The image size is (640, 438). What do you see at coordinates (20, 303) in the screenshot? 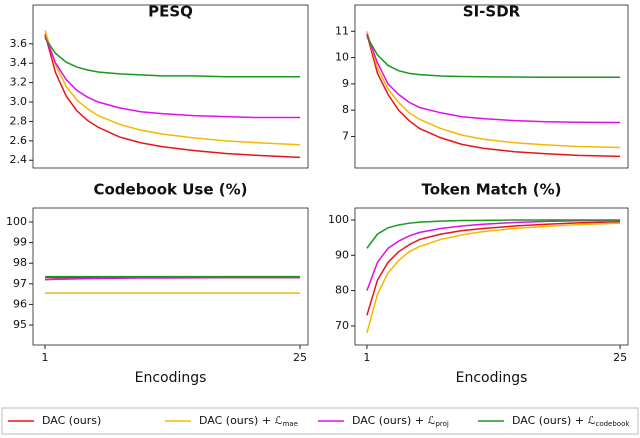
I see `y-tick-label: 96` at bounding box center [20, 303].